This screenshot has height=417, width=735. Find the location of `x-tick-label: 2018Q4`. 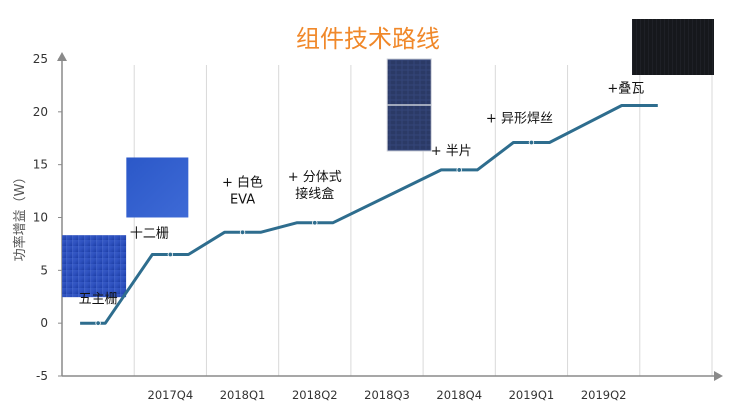

x-tick-label: 2018Q4 is located at coordinates (459, 395).